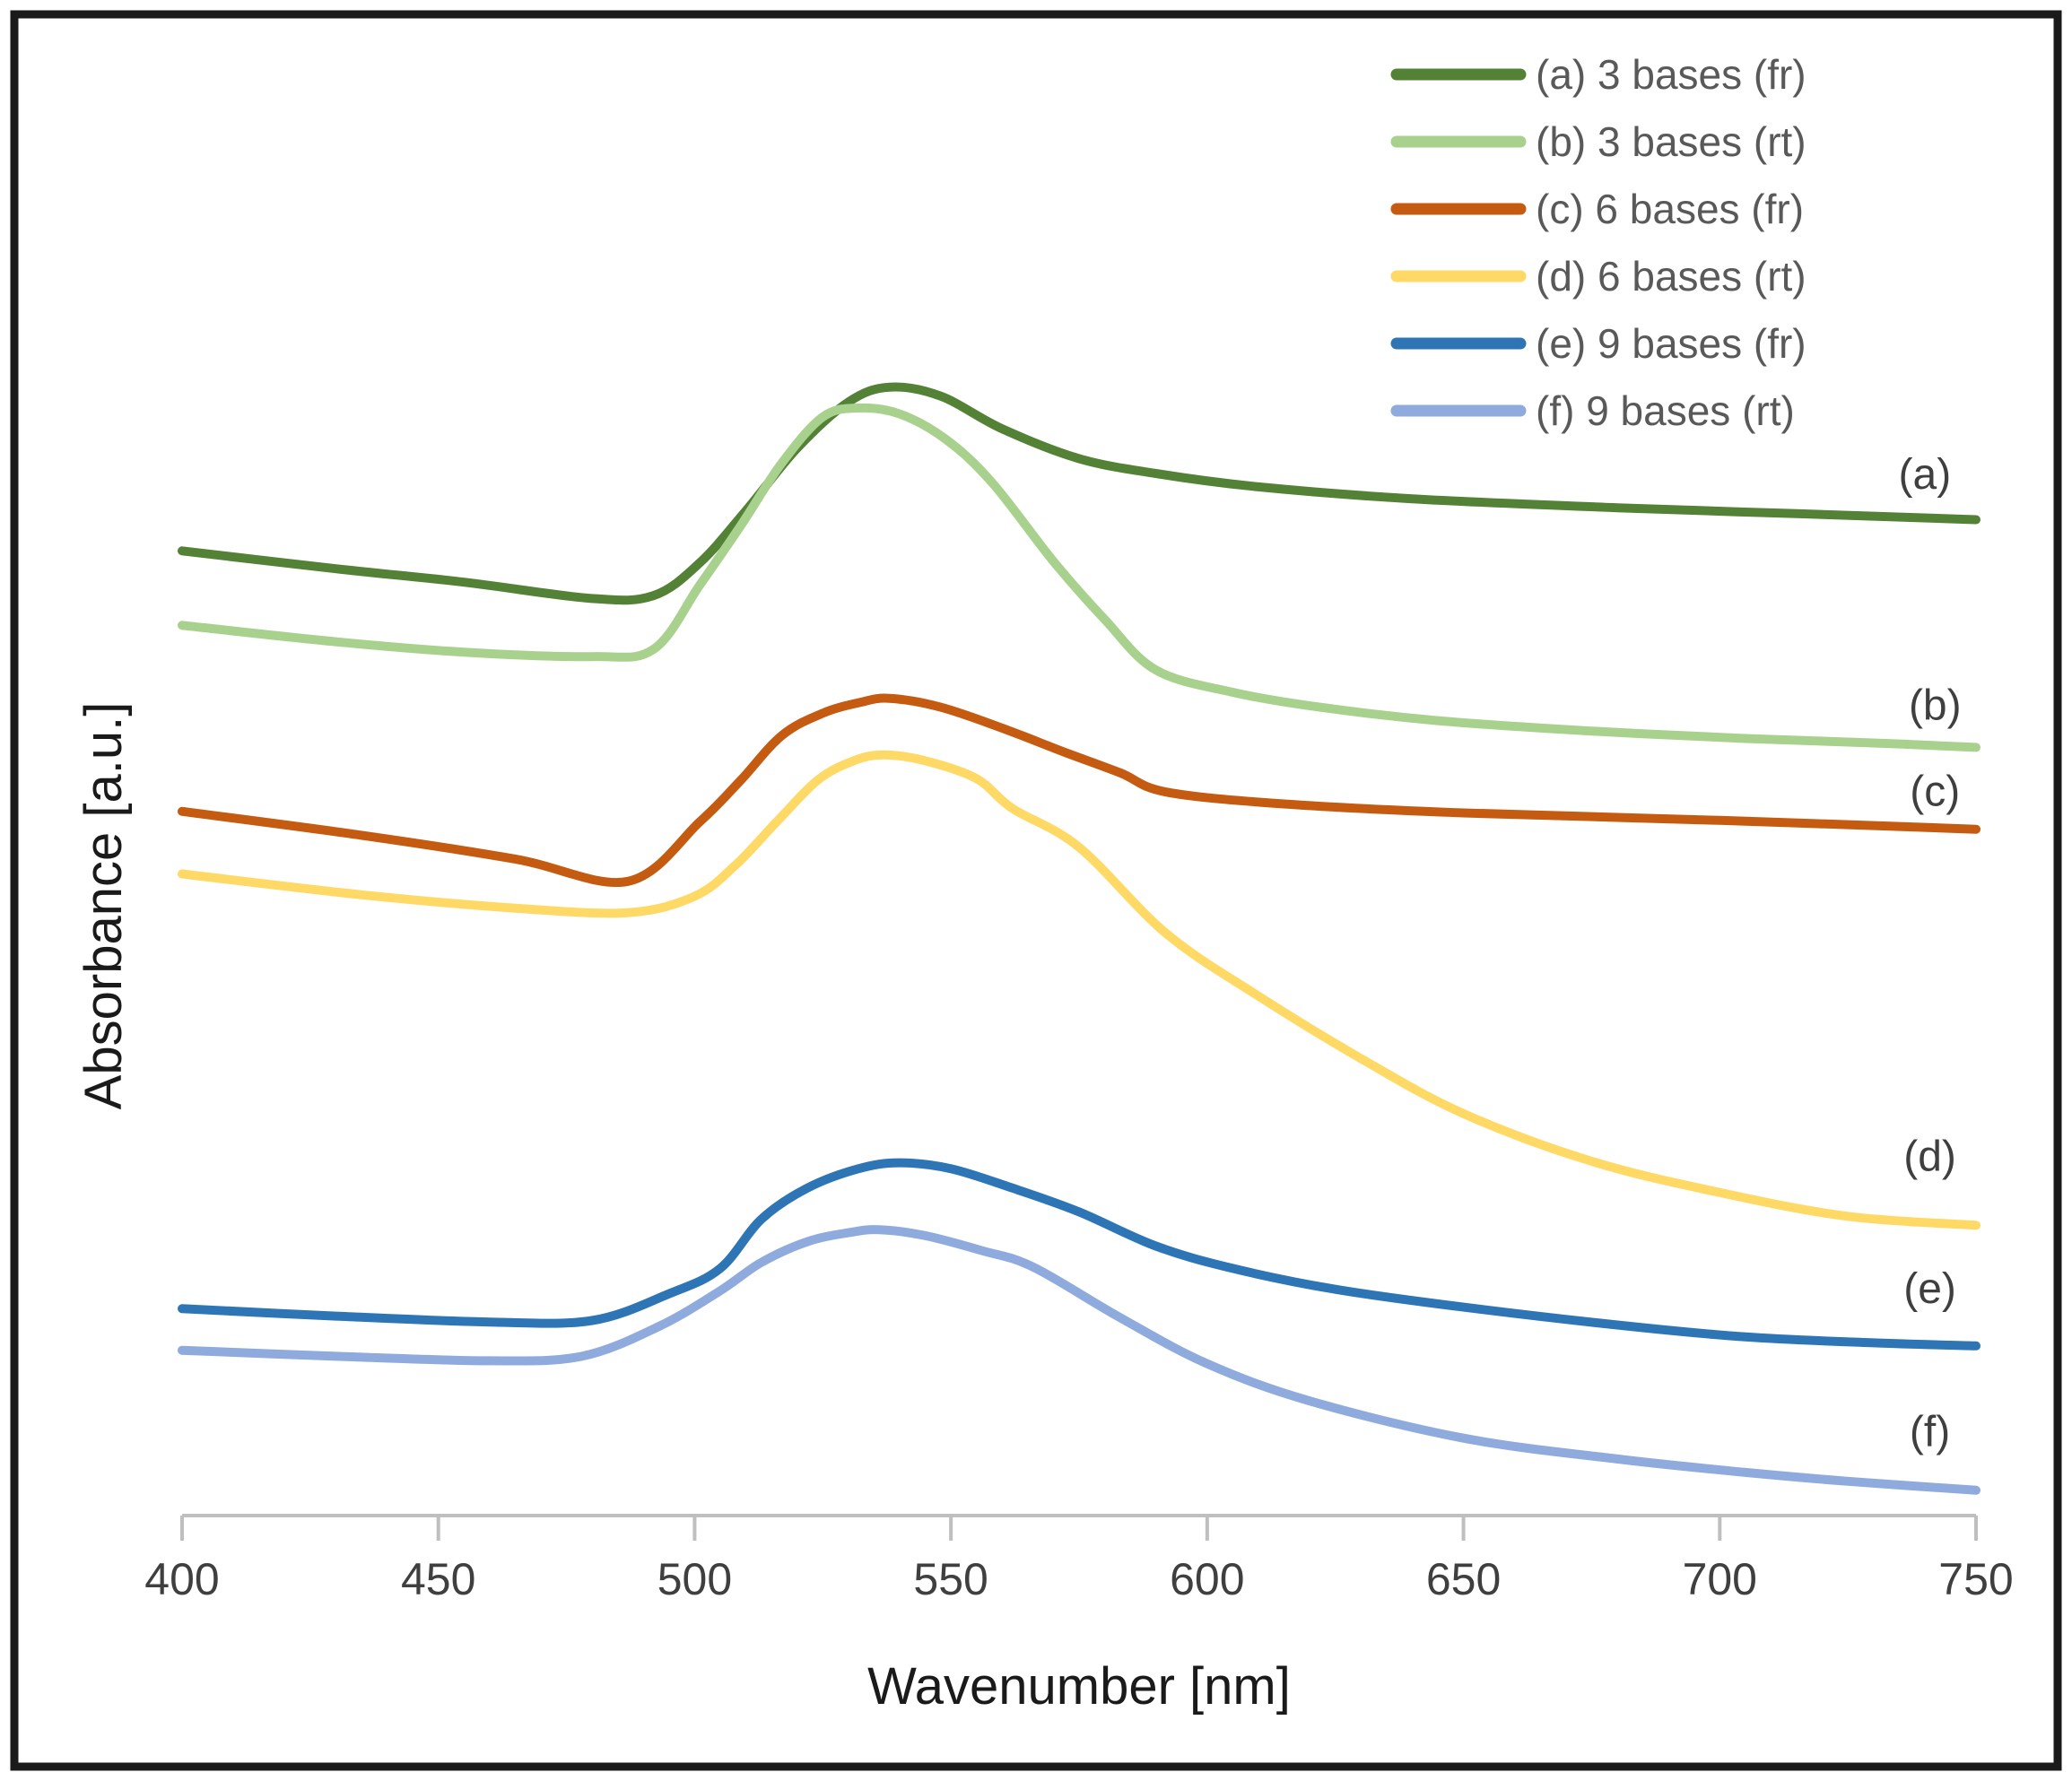 This screenshot has width=2072, height=1781. I want to click on series-label-f: (f), so click(1930, 1431).